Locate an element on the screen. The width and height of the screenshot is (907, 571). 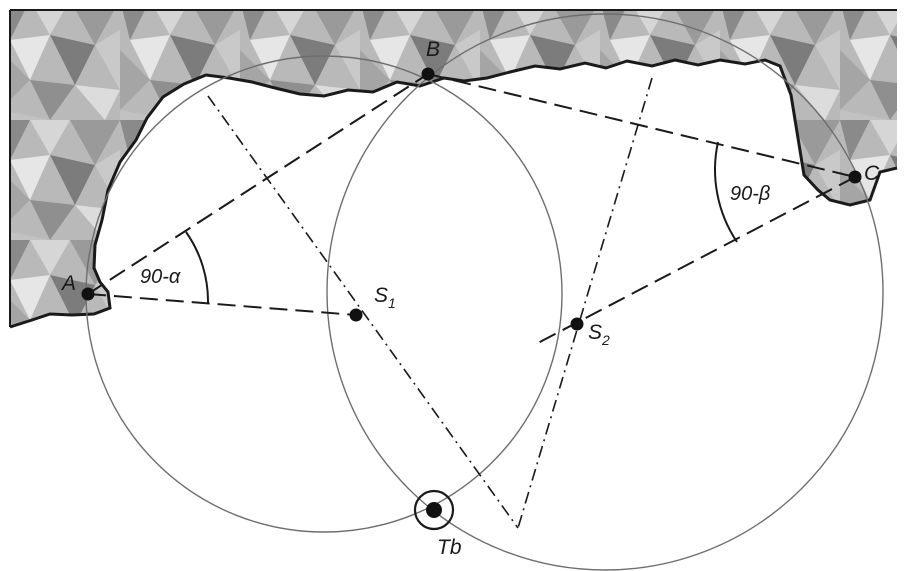
angle-alpha-arc is located at coordinates (197, 267).